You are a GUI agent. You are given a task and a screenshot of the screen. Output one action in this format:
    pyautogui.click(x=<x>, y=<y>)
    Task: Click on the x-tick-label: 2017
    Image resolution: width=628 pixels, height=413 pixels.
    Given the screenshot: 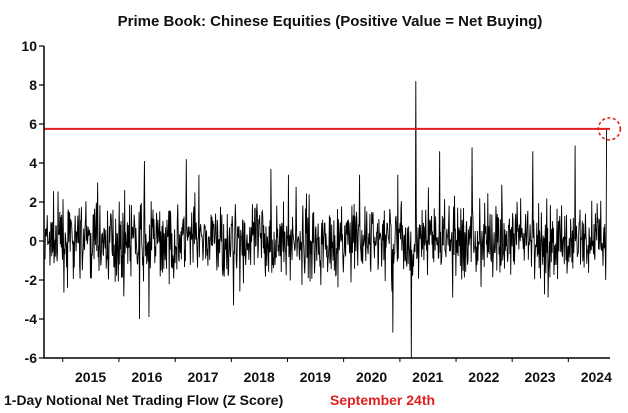 What is the action you would take?
    pyautogui.click(x=202, y=377)
    